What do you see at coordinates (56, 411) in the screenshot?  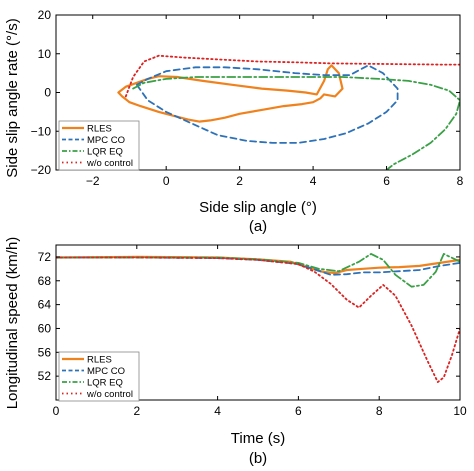 I see `chart-b-xtick-label-0: 0` at bounding box center [56, 411].